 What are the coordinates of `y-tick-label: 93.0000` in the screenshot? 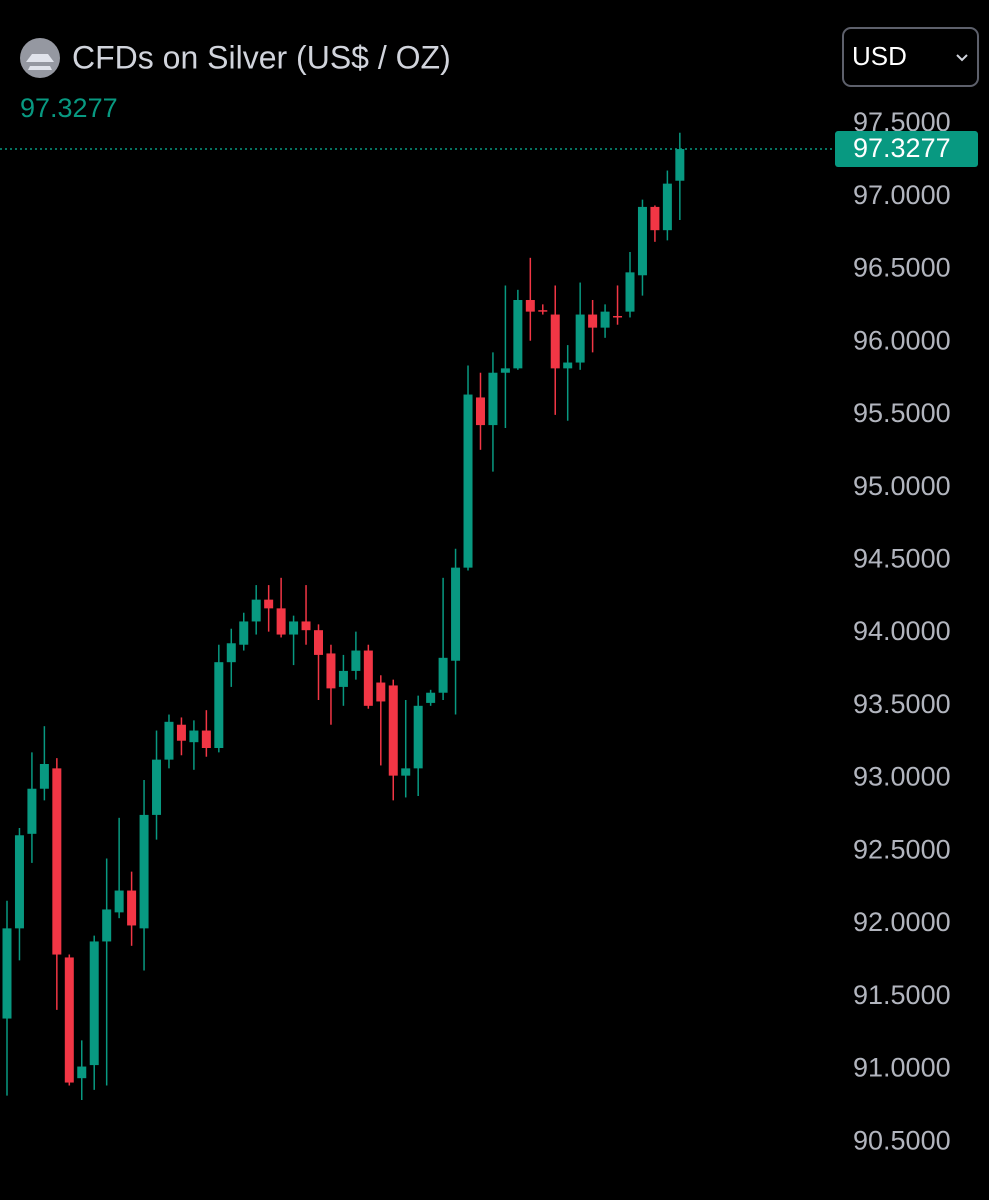 It's located at (902, 777).